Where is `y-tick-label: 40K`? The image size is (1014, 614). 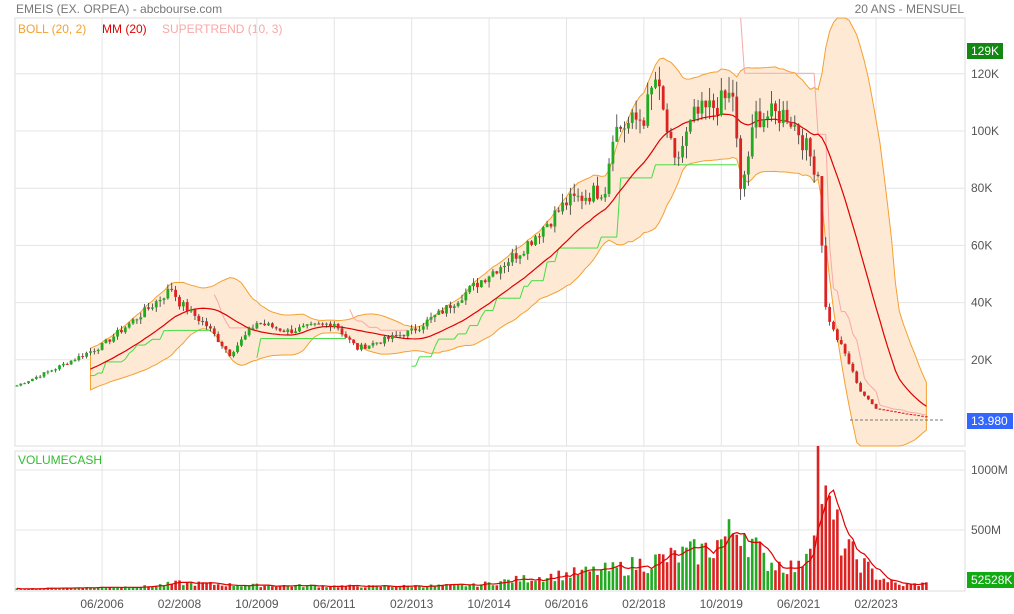
y-tick-label: 40K is located at coordinates (981, 303).